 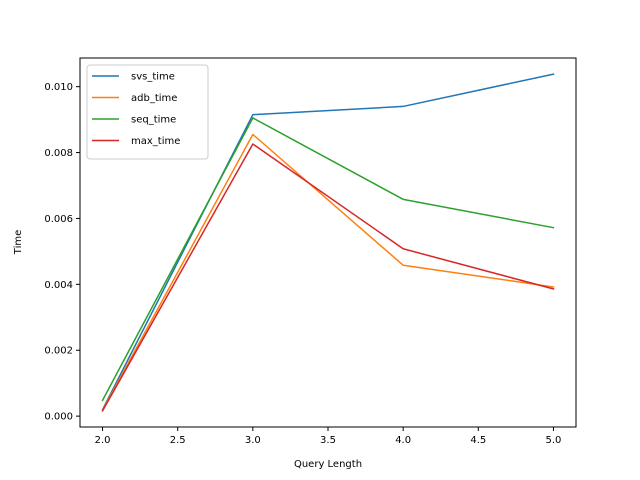 I want to click on y-tick-label: 0.010, so click(x=58, y=87).